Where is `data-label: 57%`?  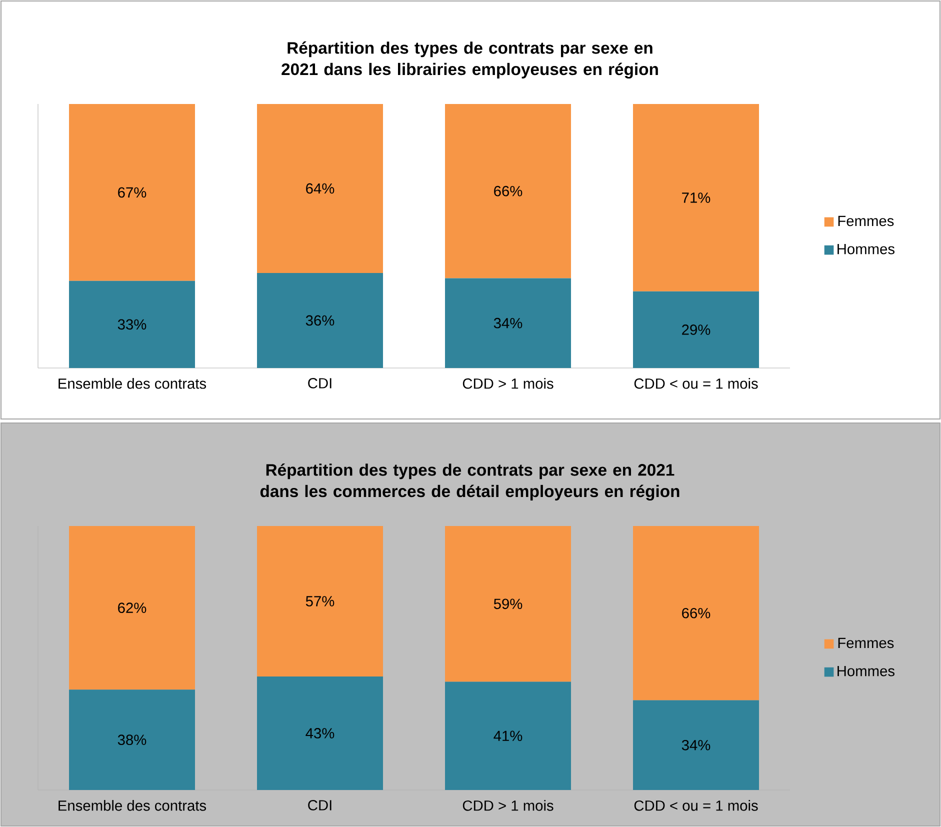
data-label: 57% is located at coordinates (320, 601).